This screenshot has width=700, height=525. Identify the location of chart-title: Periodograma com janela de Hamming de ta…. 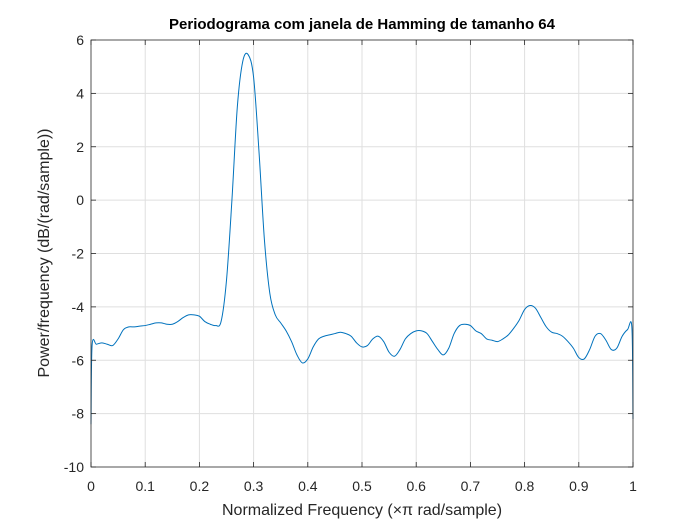
(362, 24).